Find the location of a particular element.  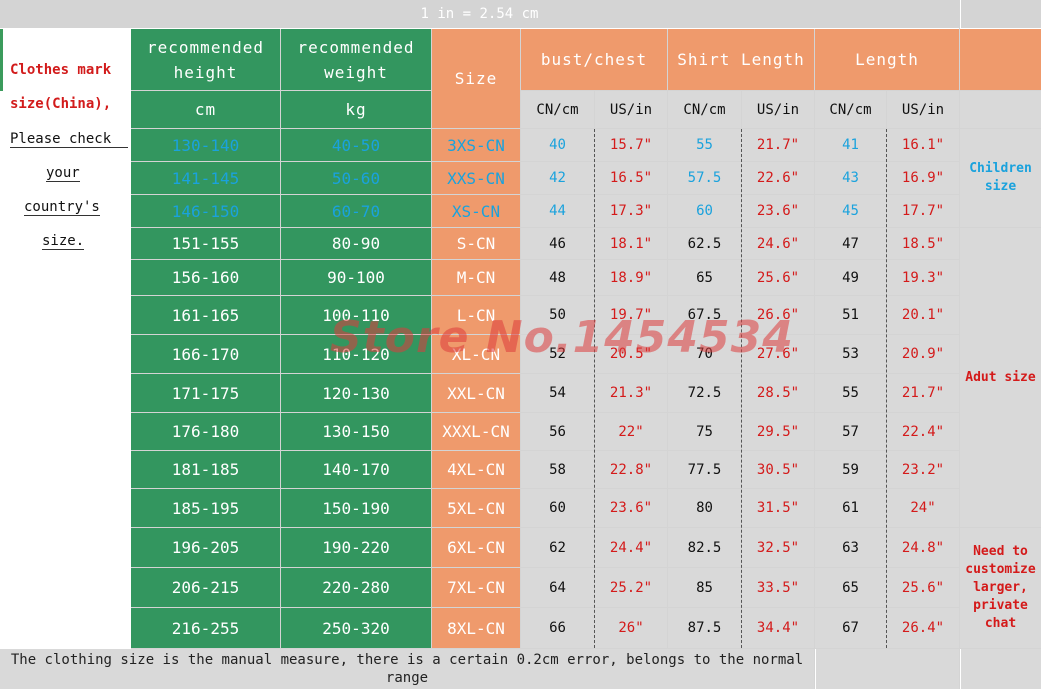

cell-bust-cm: 48 is located at coordinates (557, 277).